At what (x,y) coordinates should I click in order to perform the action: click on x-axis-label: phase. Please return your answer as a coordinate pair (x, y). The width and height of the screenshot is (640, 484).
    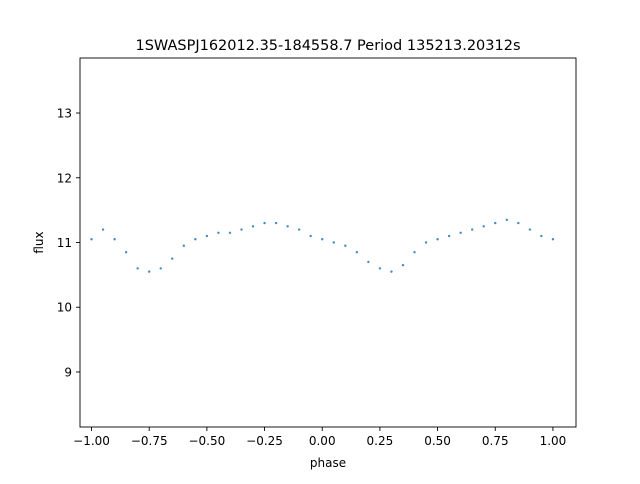
    Looking at the image, I should click on (328, 463).